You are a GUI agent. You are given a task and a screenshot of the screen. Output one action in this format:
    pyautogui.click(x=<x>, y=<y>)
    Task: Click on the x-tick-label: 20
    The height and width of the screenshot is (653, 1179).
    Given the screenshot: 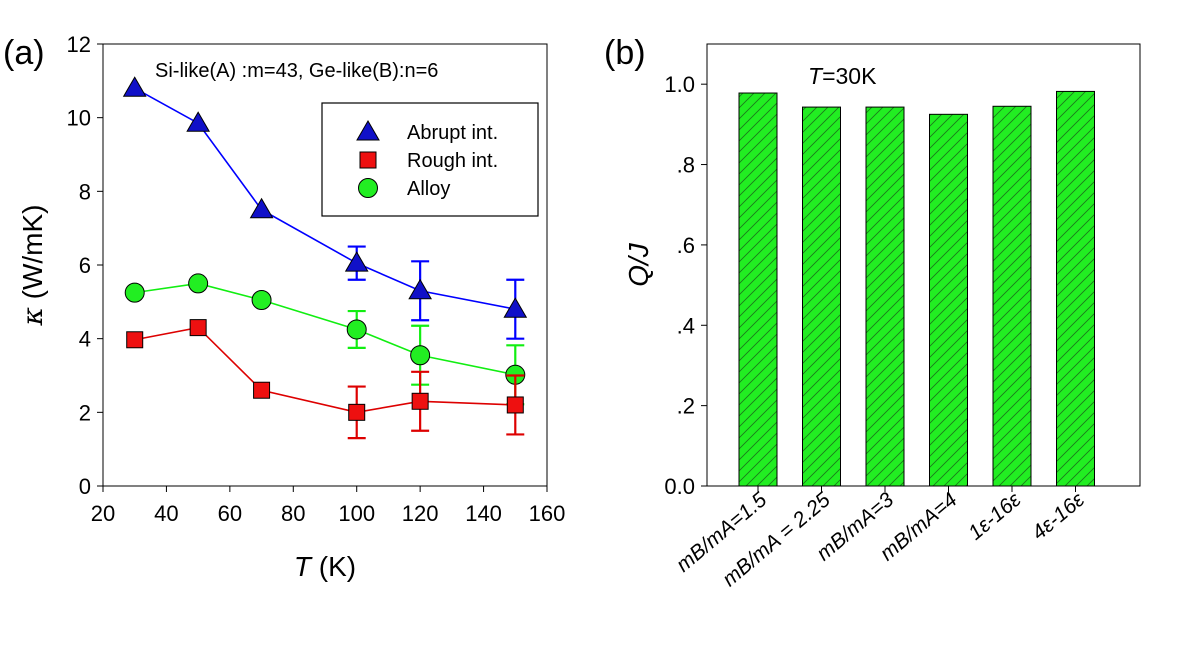 What is the action you would take?
    pyautogui.click(x=103, y=513)
    